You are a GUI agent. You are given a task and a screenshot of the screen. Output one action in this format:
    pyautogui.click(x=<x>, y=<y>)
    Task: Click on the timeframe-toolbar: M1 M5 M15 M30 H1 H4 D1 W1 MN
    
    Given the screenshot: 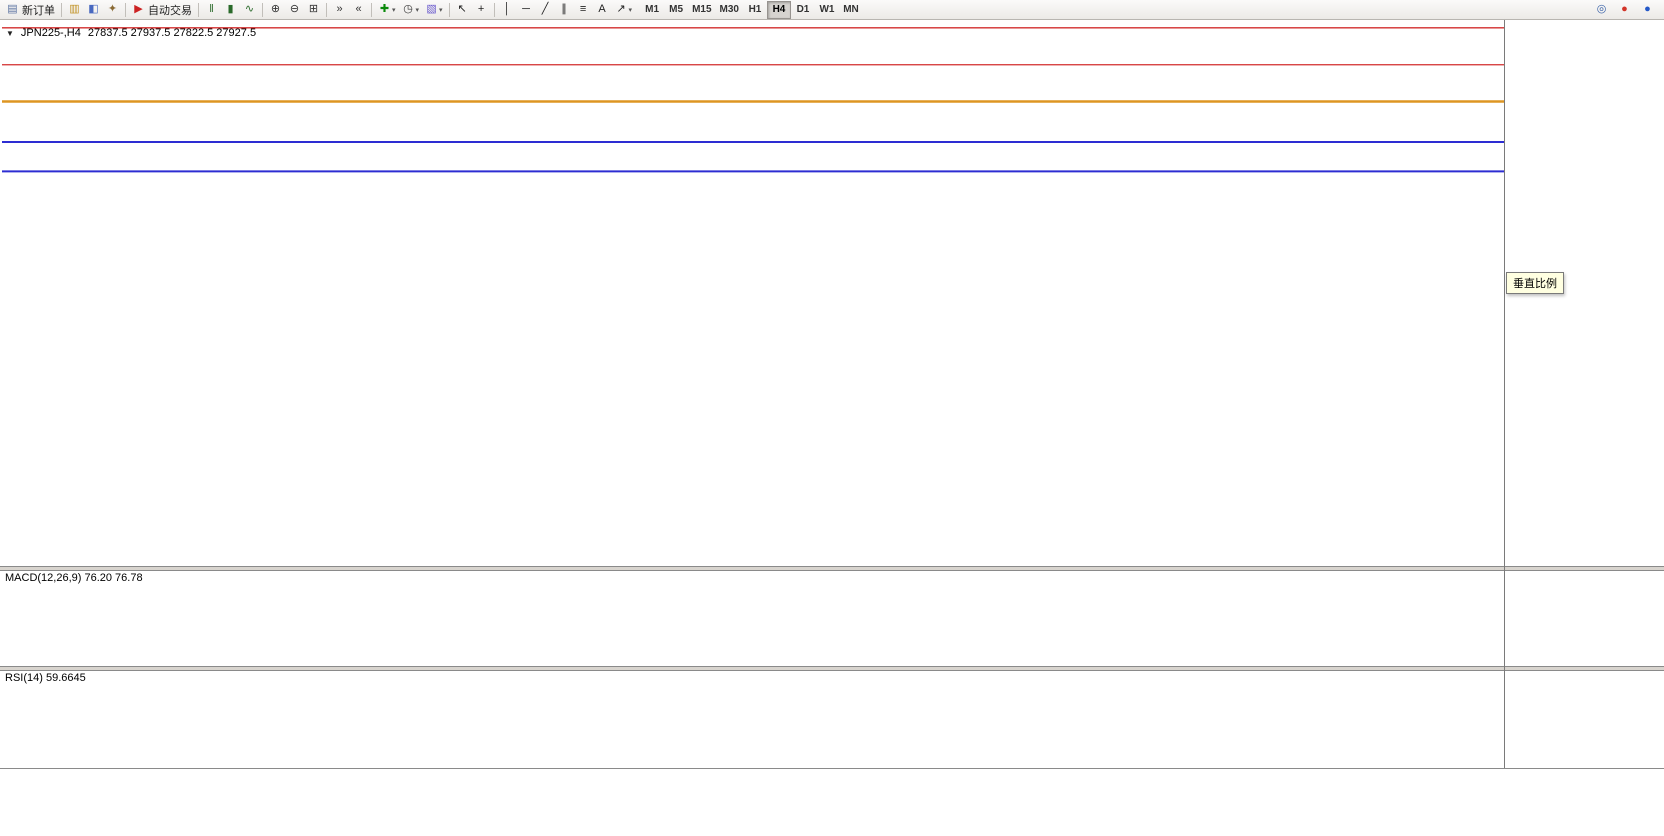 What is the action you would take?
    pyautogui.click(x=751, y=9)
    